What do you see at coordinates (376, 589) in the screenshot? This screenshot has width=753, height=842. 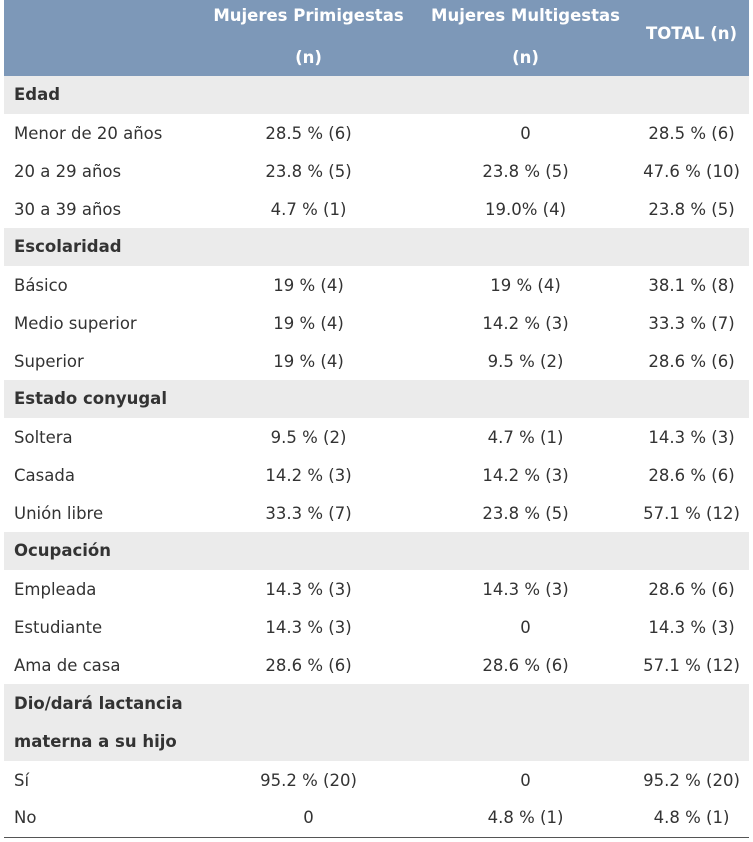 I see `table-row: Empleada 14.3 % (3) 14.3 % (3) 28.6 % (6)` at bounding box center [376, 589].